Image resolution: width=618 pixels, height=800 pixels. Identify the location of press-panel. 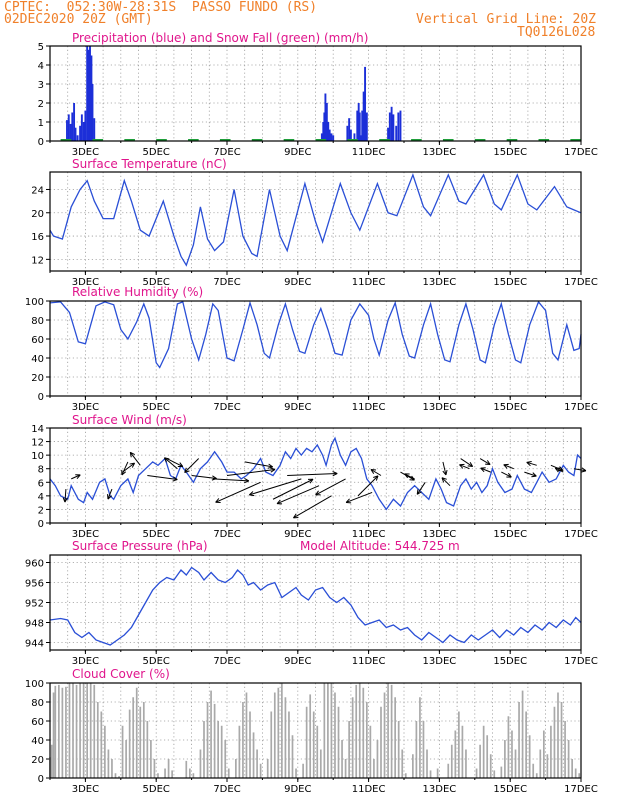
(314, 604).